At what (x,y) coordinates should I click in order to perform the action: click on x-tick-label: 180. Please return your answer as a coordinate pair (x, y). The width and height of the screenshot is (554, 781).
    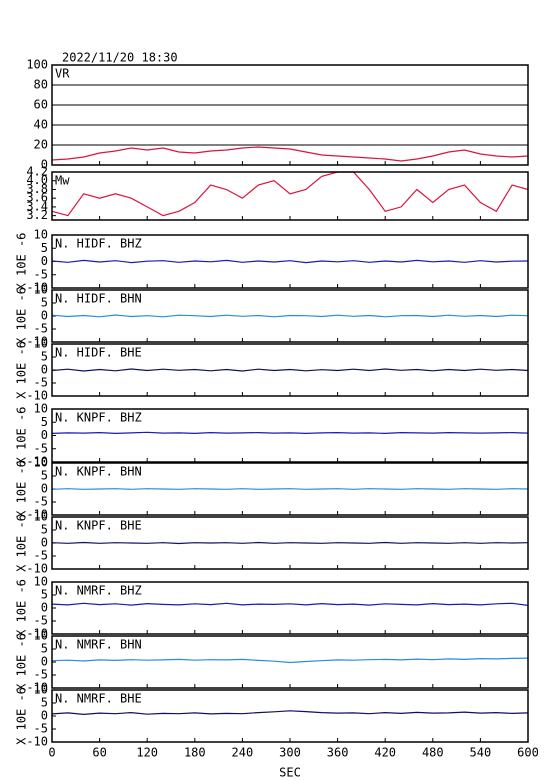
    Looking at the image, I should click on (195, 753).